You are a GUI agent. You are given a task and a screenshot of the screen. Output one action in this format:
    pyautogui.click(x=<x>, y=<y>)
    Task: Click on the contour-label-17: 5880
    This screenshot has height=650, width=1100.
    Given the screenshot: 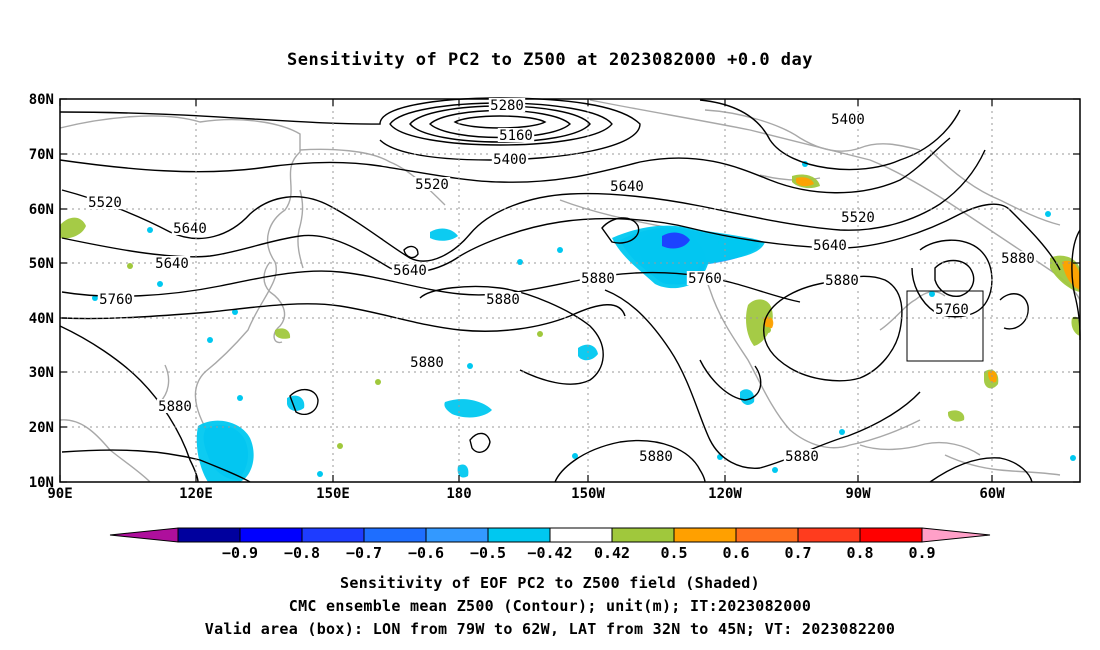 What is the action you would take?
    pyautogui.click(x=842, y=281)
    